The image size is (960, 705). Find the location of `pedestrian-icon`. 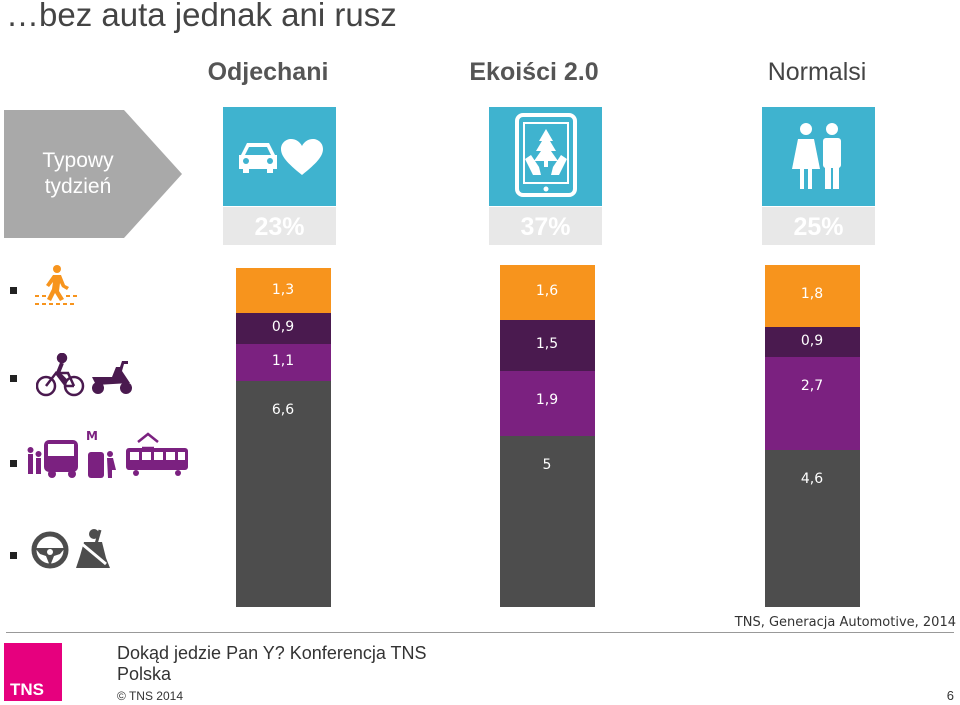

pedestrian-icon is located at coordinates (56, 285).